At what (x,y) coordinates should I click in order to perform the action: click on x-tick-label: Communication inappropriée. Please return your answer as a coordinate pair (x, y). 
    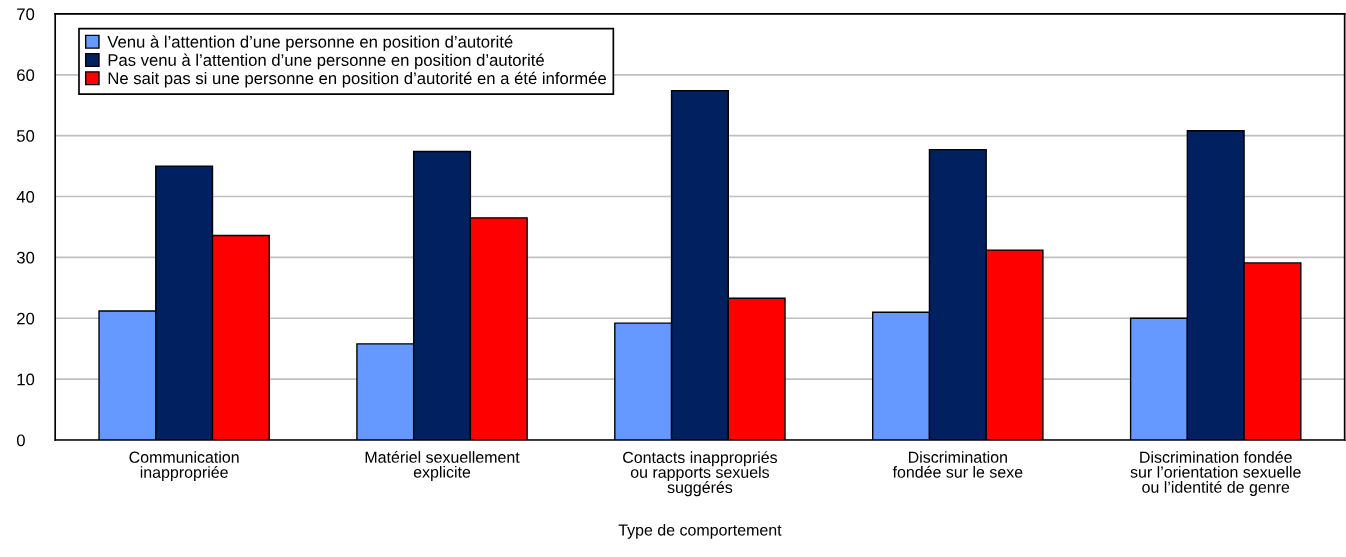
    Looking at the image, I should click on (184, 466).